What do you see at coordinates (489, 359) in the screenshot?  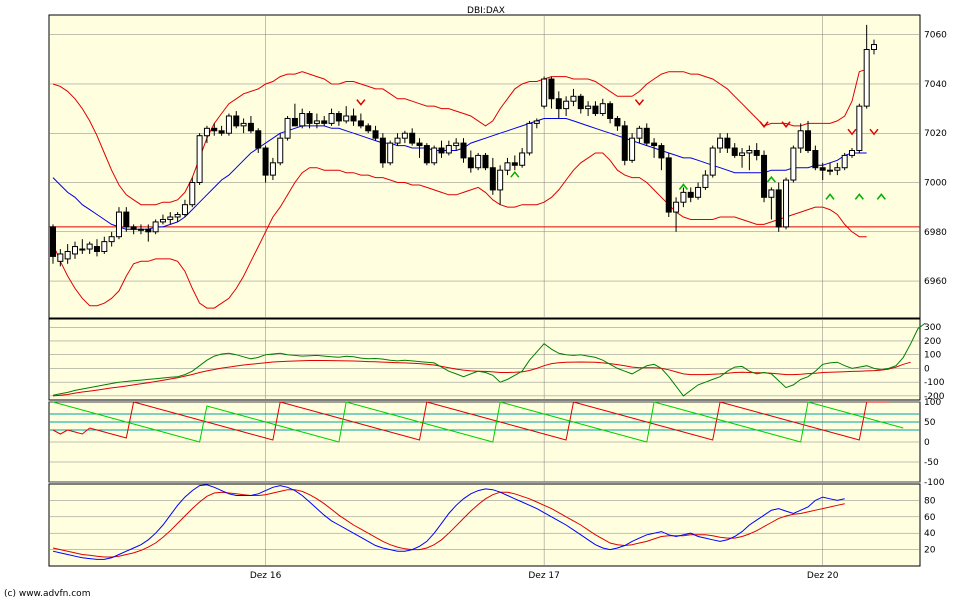 I see `oscillator-line` at bounding box center [489, 359].